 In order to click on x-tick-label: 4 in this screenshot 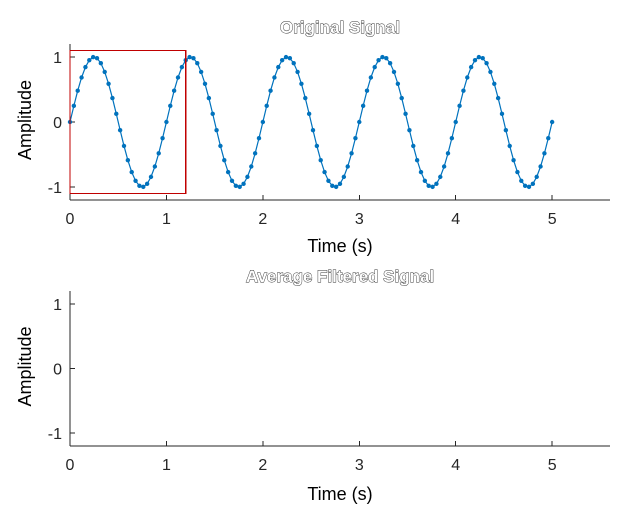, I will do `click(455, 219)`.